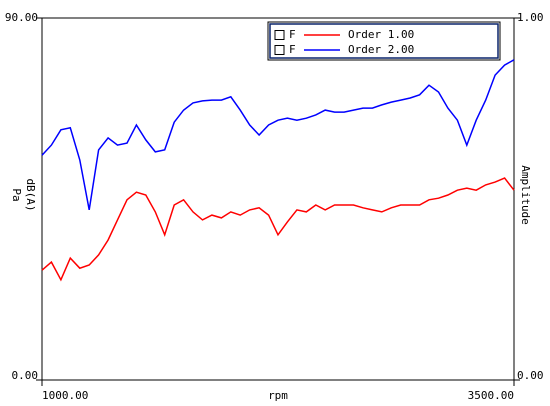 The height and width of the screenshot is (406, 550). Describe the element at coordinates (30, 194) in the screenshot. I see `y-axis-label: dB(A)` at that location.